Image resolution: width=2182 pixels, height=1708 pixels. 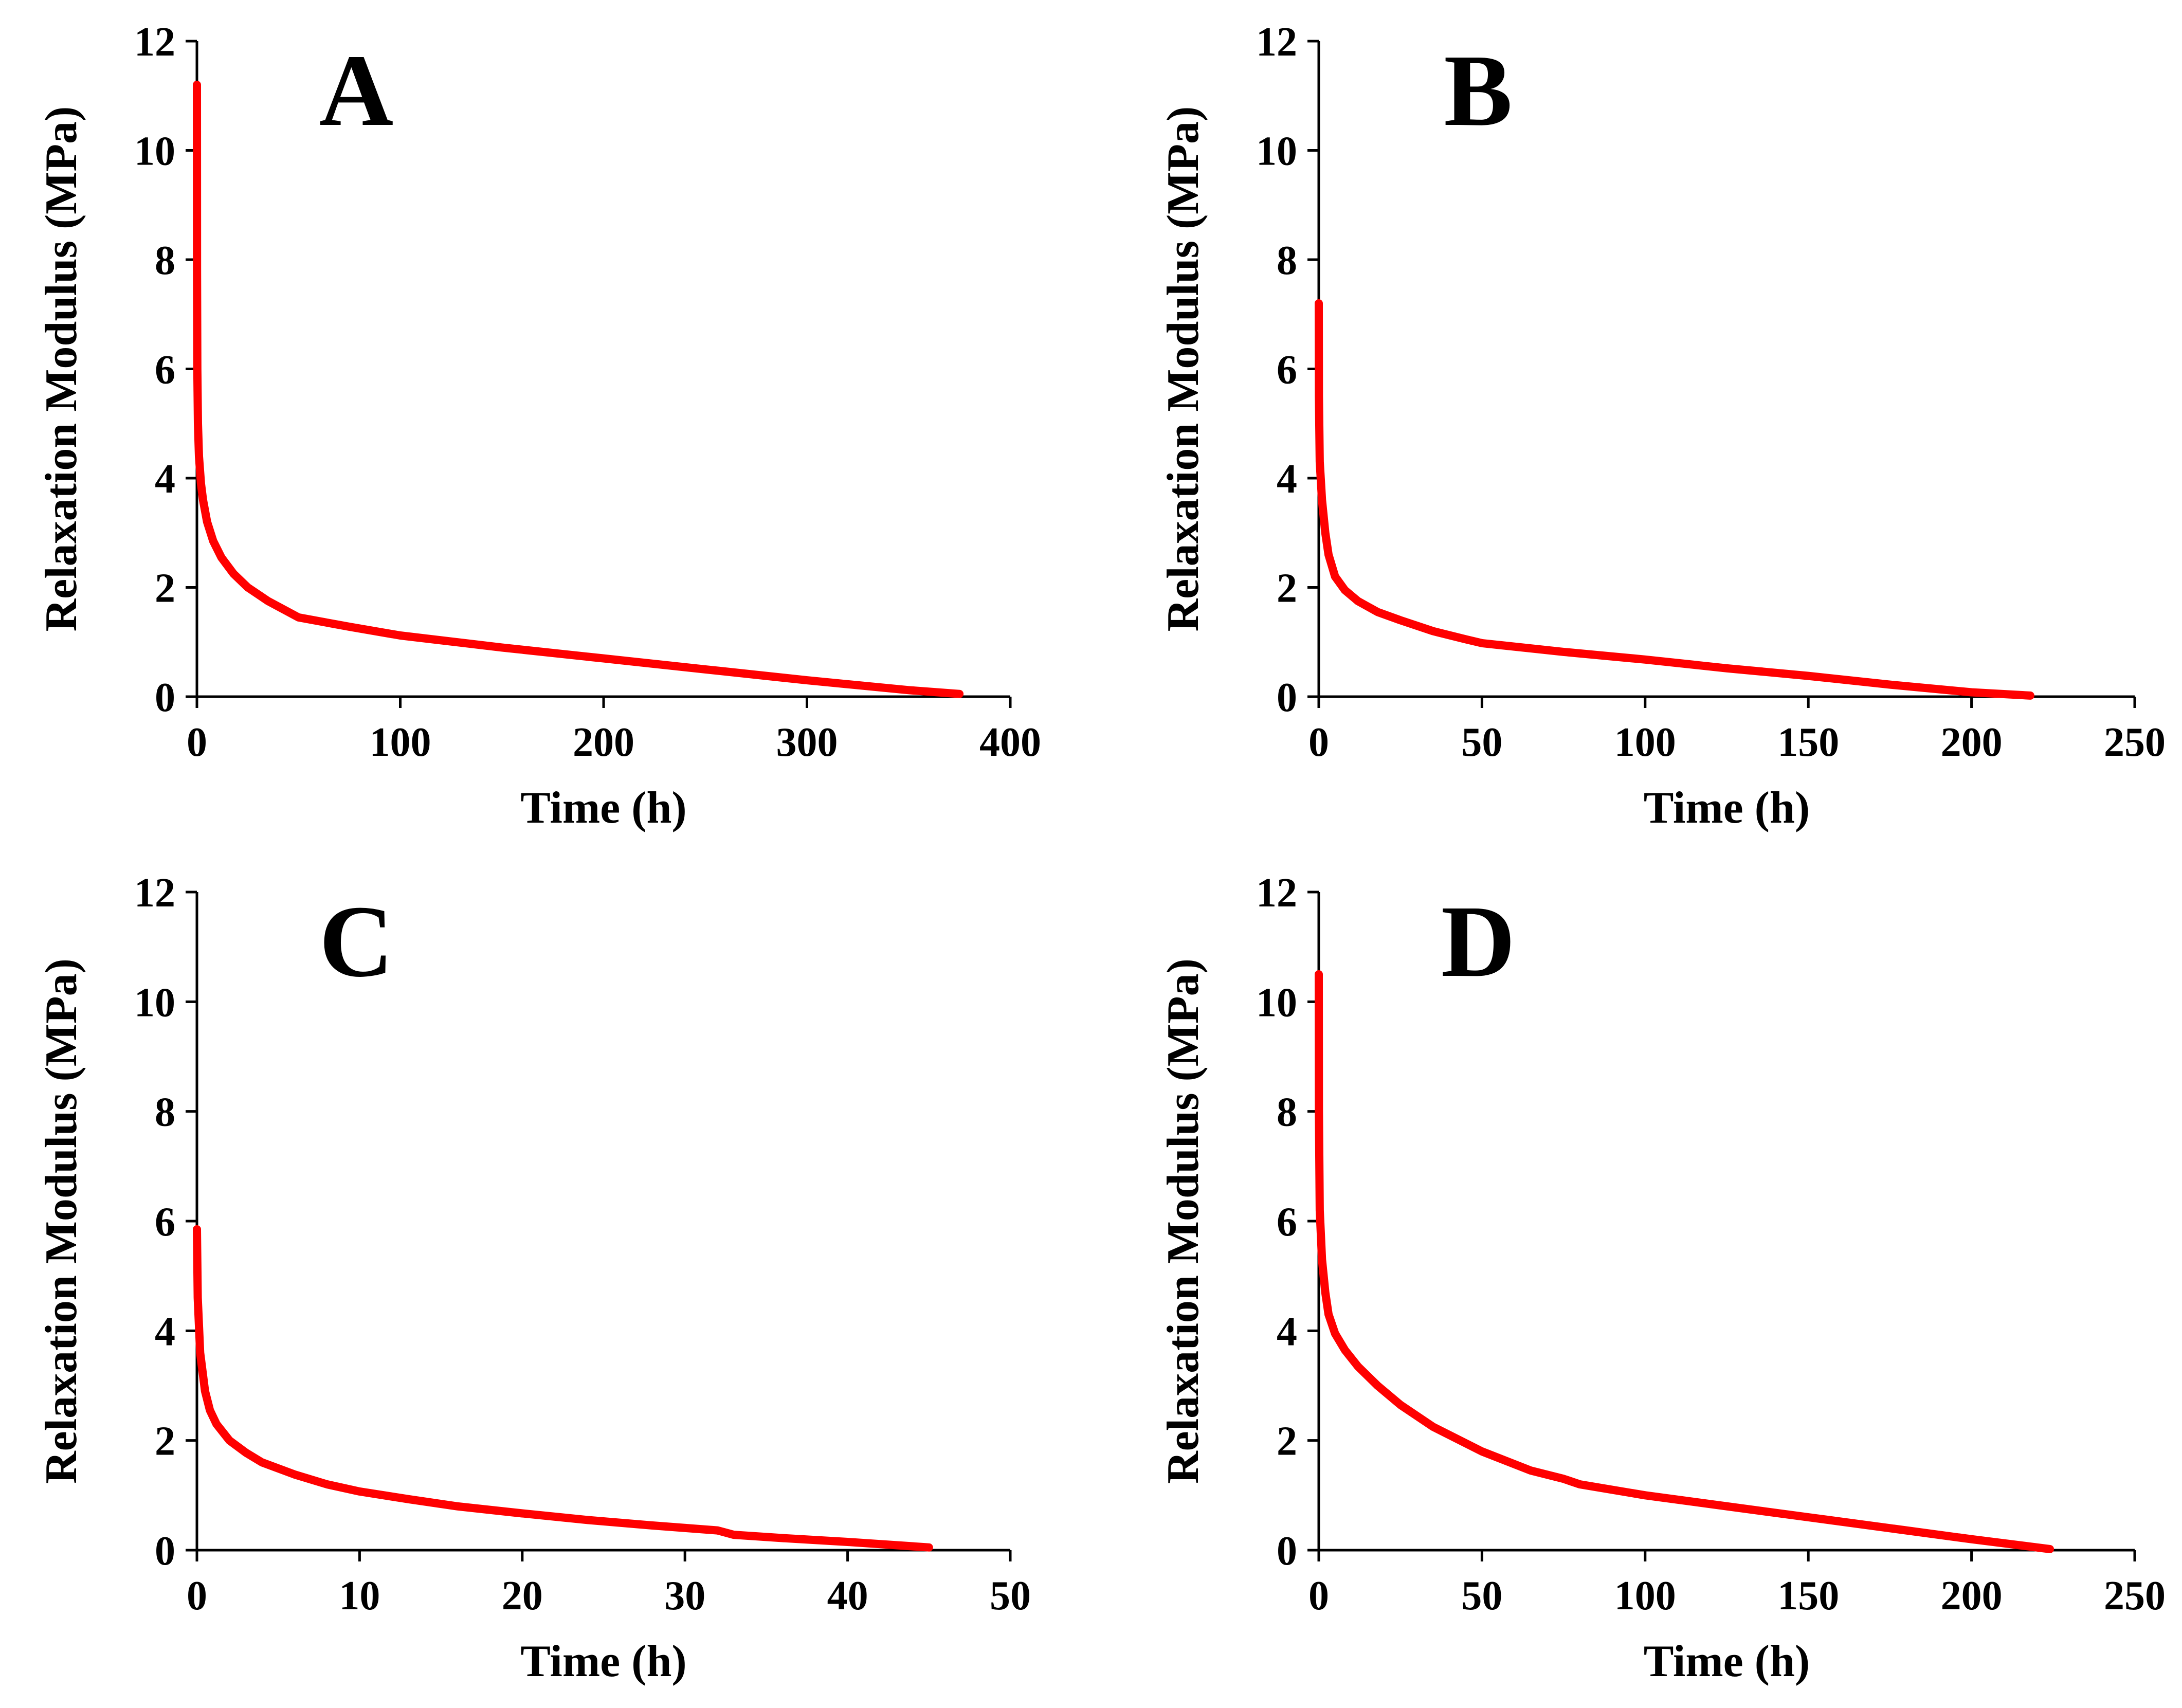 I want to click on y-tick-label-b: 10, so click(x=1276, y=151).